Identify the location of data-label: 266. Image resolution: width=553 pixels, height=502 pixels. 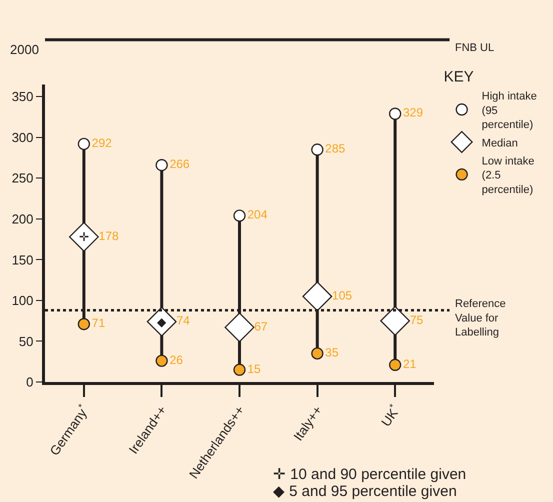
(180, 164).